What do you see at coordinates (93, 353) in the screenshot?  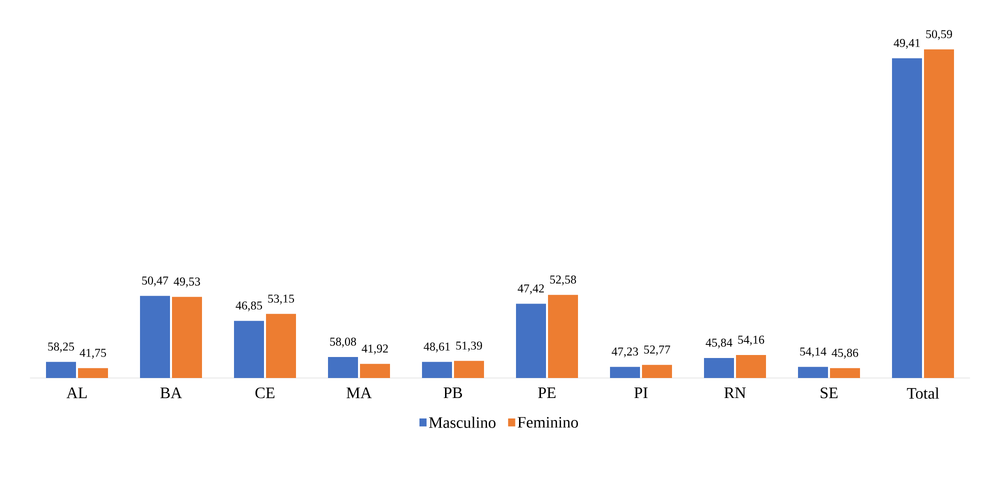 I see `annotation: 41,75` at bounding box center [93, 353].